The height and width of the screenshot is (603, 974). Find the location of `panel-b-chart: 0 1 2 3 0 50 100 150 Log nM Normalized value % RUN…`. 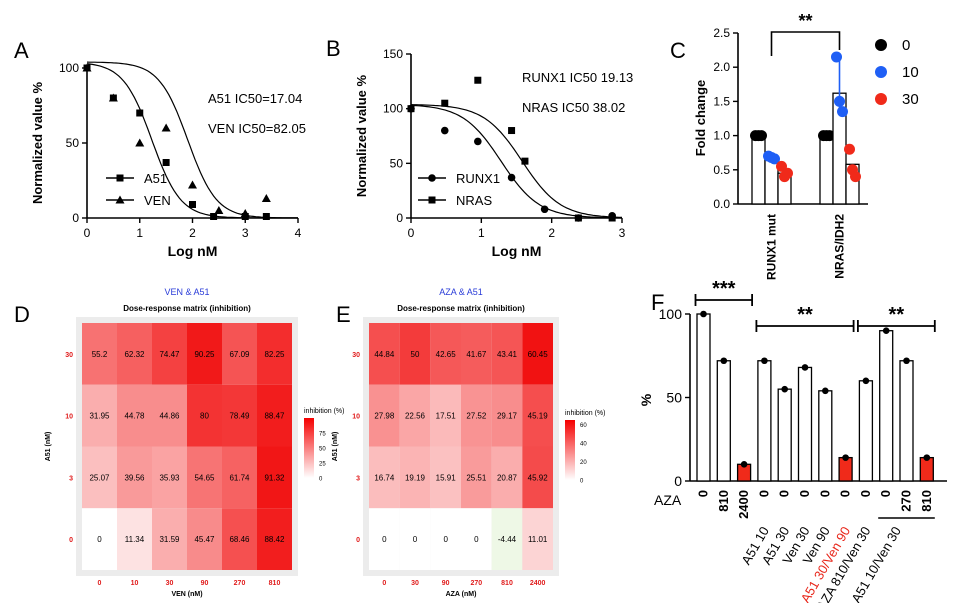

panel-b-chart: 0 1 2 3 0 50 100 150 Log nM Normalized value % RUN… is located at coordinates (493, 153).